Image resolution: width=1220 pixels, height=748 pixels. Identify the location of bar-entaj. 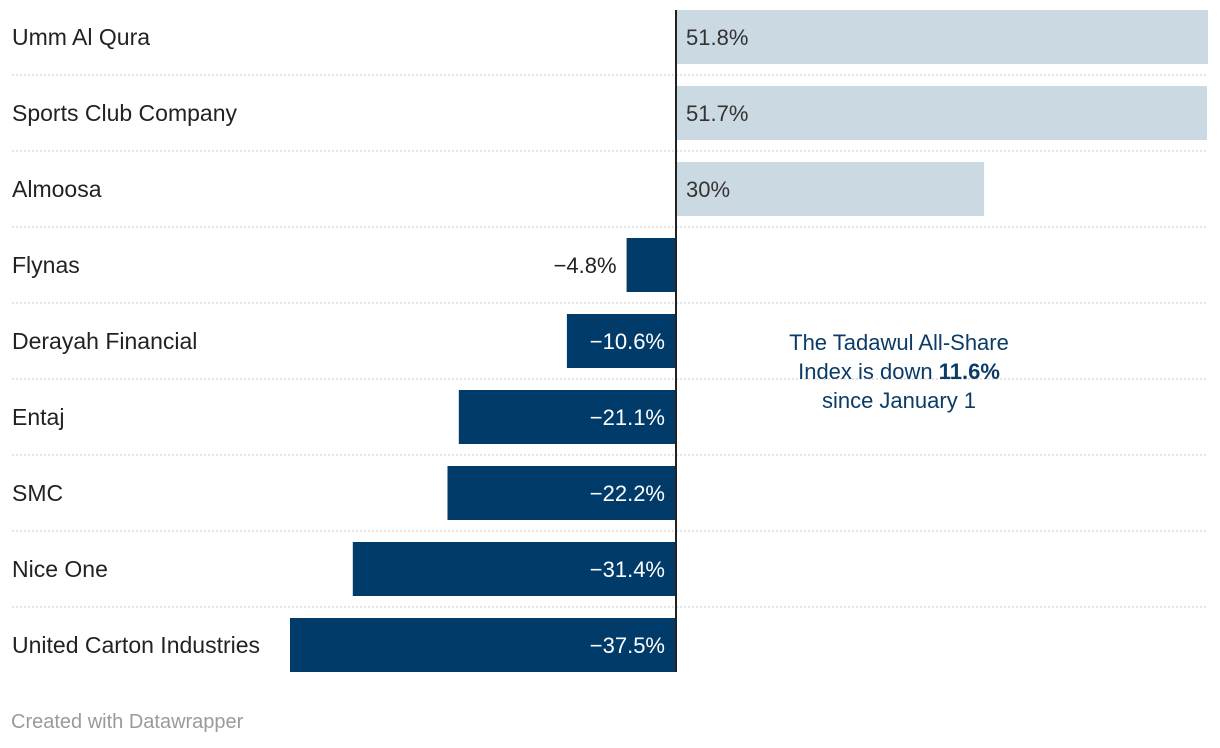
(567, 417).